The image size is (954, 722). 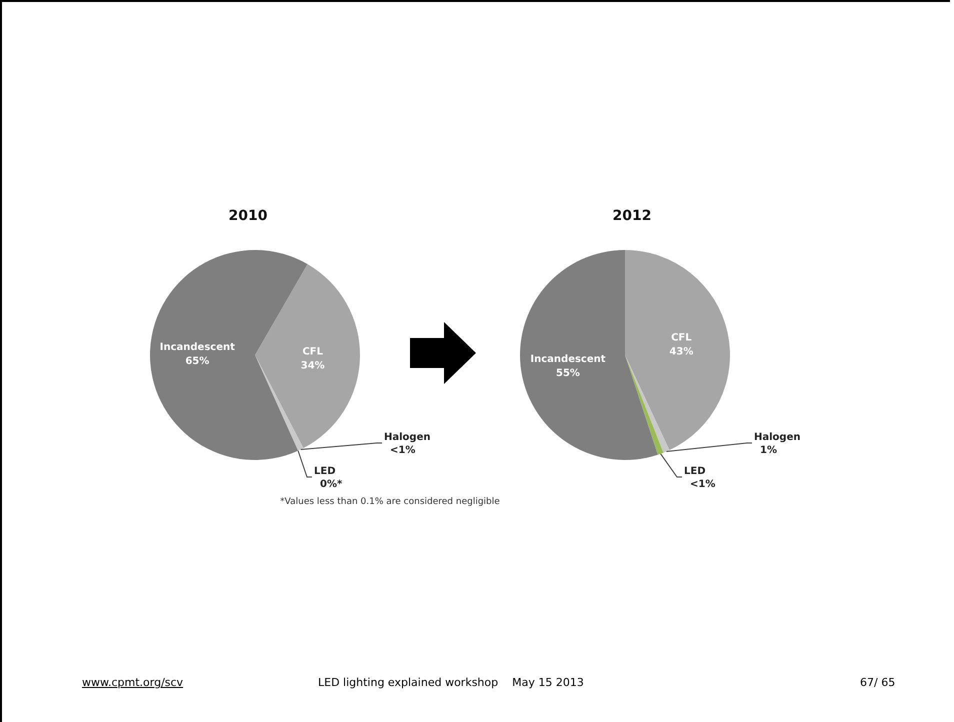 What do you see at coordinates (451, 682) in the screenshot?
I see `text: LED lighting explained workshop May 15 2013` at bounding box center [451, 682].